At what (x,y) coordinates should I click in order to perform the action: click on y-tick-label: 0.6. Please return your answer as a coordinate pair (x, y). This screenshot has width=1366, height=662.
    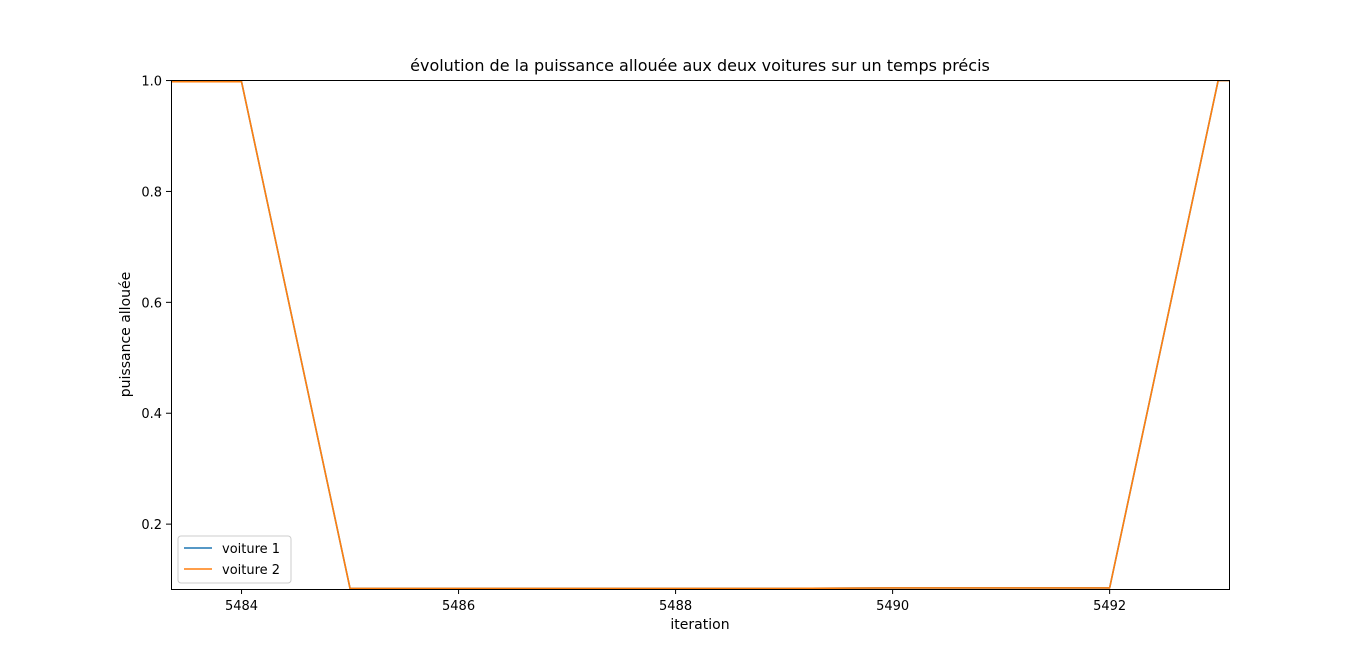
    Looking at the image, I should click on (151, 303).